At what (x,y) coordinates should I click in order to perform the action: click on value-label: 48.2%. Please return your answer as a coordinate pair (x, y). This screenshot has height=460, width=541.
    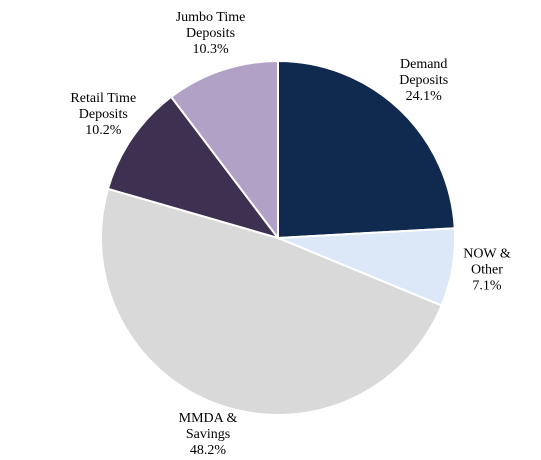
    Looking at the image, I should click on (208, 449).